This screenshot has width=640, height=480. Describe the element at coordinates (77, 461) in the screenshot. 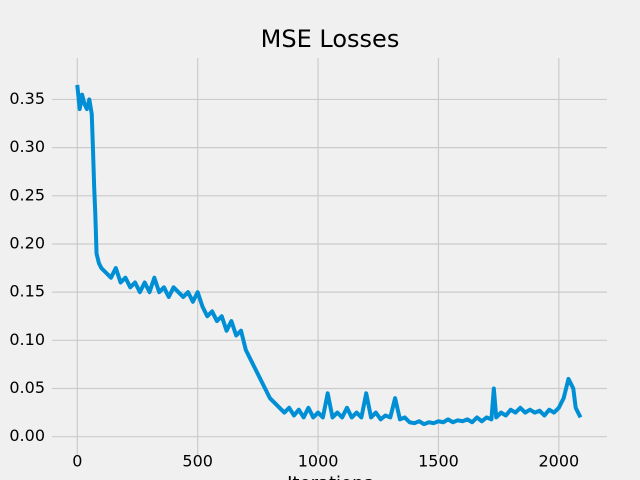

I see `x-tick-label: 0` at that location.